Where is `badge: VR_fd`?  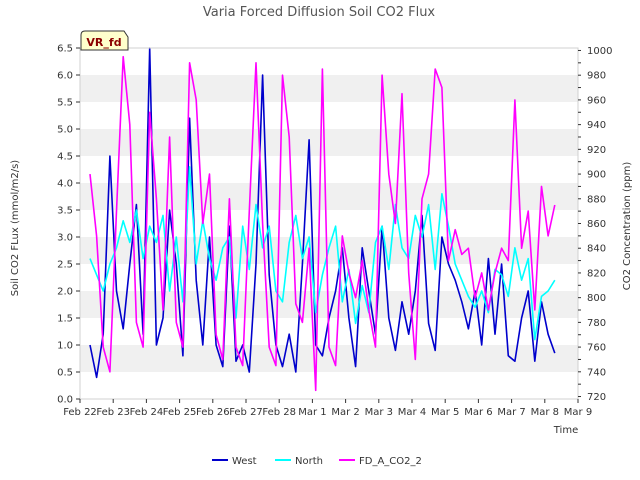 badge: VR_fd is located at coordinates (104, 40).